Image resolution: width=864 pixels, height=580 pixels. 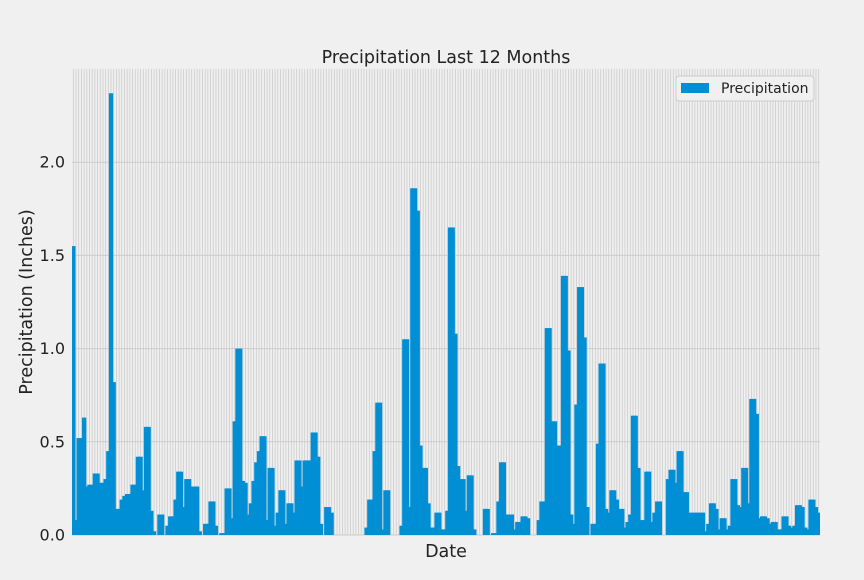 I want to click on legend-swatch, so click(x=695, y=88).